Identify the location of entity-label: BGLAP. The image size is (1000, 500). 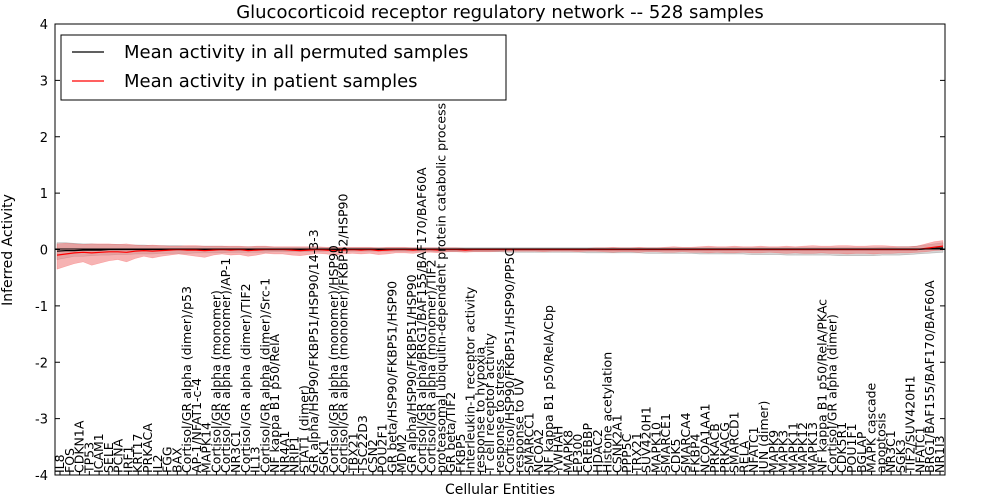
(861, 452).